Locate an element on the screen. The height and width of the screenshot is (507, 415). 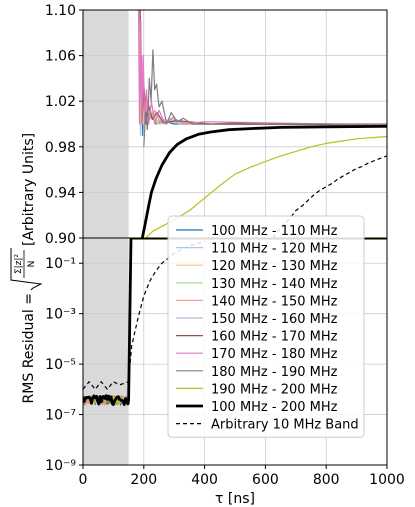
series-130-mhz-140-mhz-top is located at coordinates (262, 68).